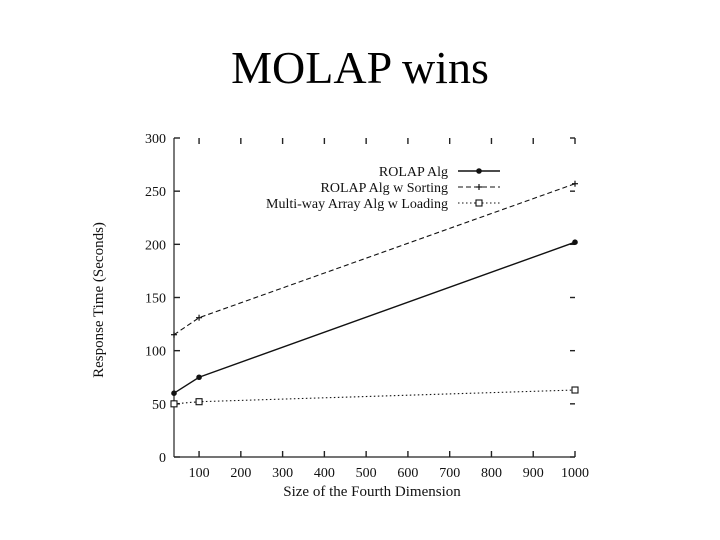  I want to click on slide-title: MOLAP wins, so click(360, 67).